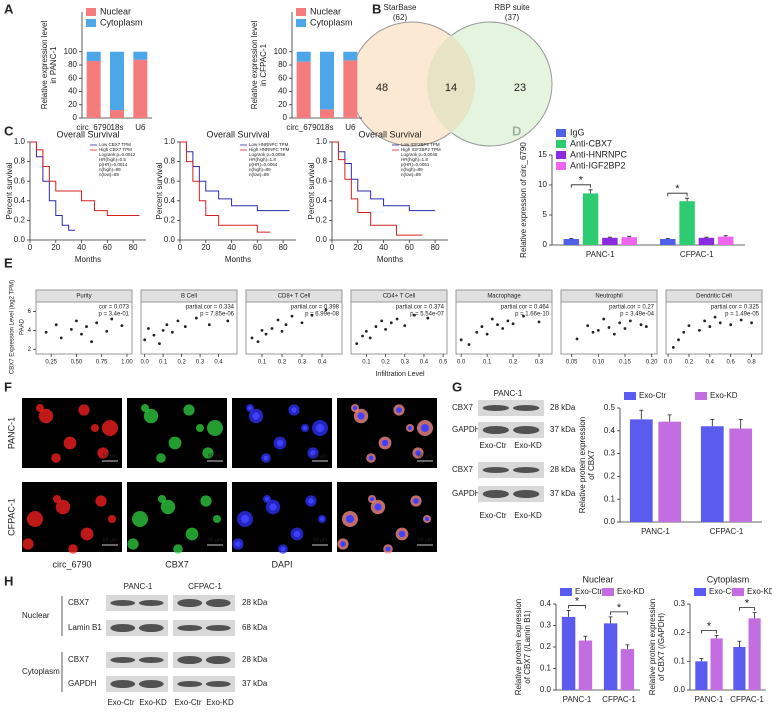  Describe the element at coordinates (610, 521) in the screenshot. I see `y-tick-label: 0.0` at that location.